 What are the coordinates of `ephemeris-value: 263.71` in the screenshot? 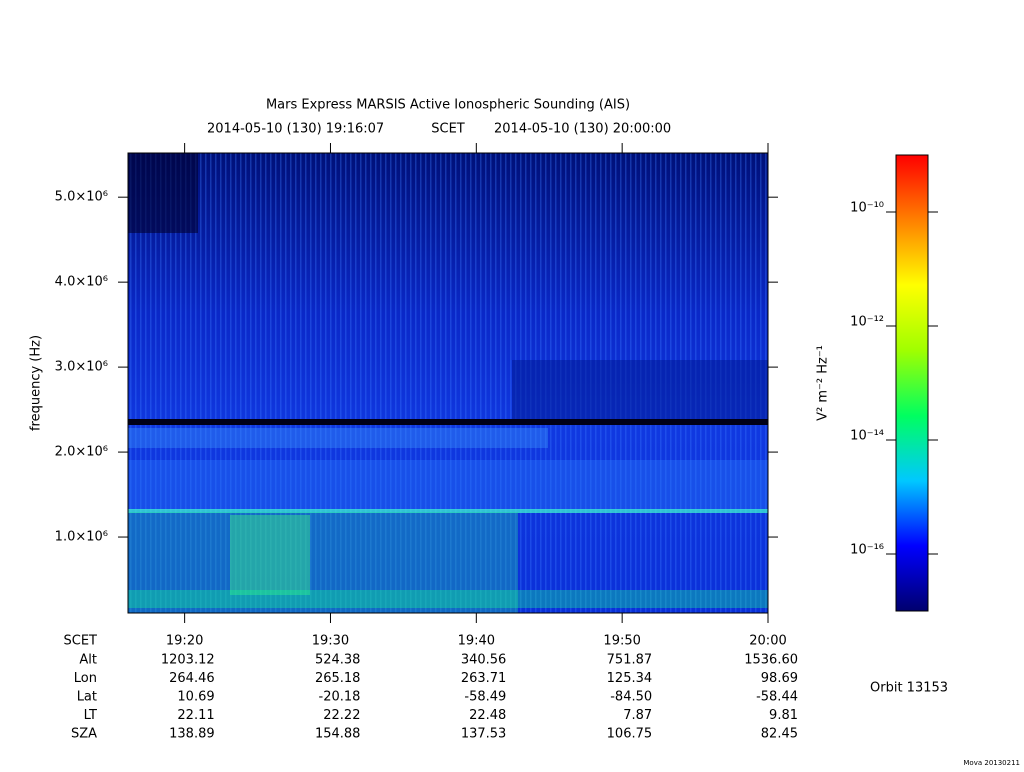 It's located at (484, 678).